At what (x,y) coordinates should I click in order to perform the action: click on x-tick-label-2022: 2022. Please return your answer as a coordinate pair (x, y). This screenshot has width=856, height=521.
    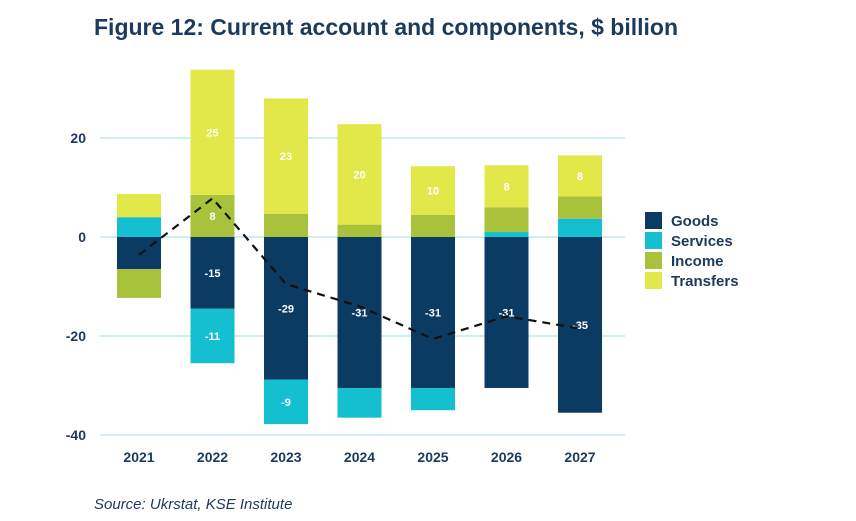
    Looking at the image, I should click on (212, 457).